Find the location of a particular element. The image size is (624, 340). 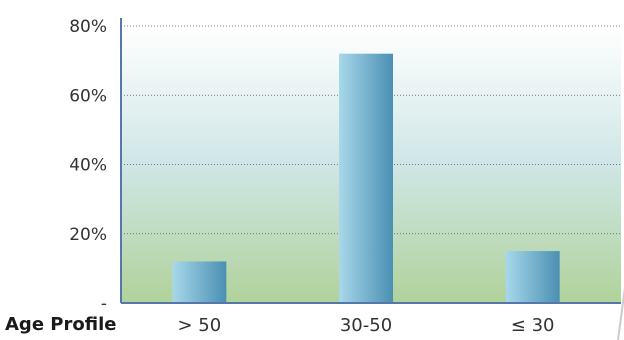

decorative-divider is located at coordinates (620, 313).